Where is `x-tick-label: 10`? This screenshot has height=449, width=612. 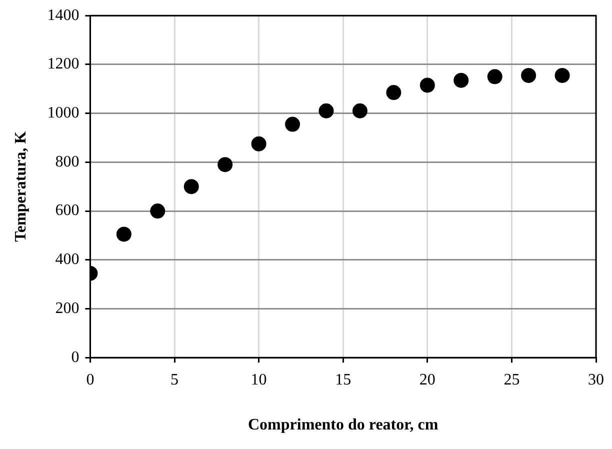 x-tick-label: 10 is located at coordinates (258, 379).